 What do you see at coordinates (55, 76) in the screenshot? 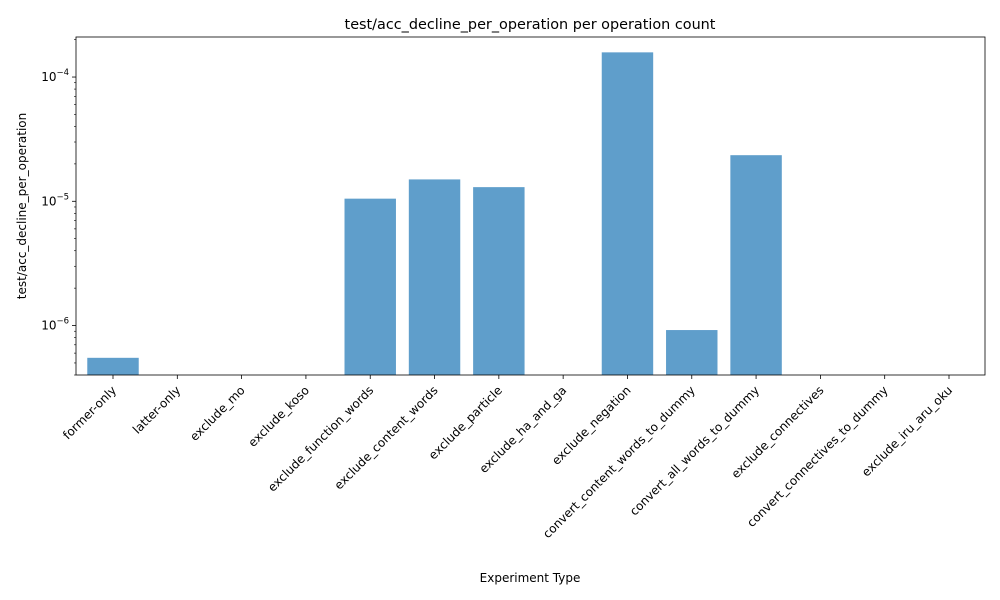
I see `y-tick-label: 10⁻⁴` at bounding box center [55, 76].